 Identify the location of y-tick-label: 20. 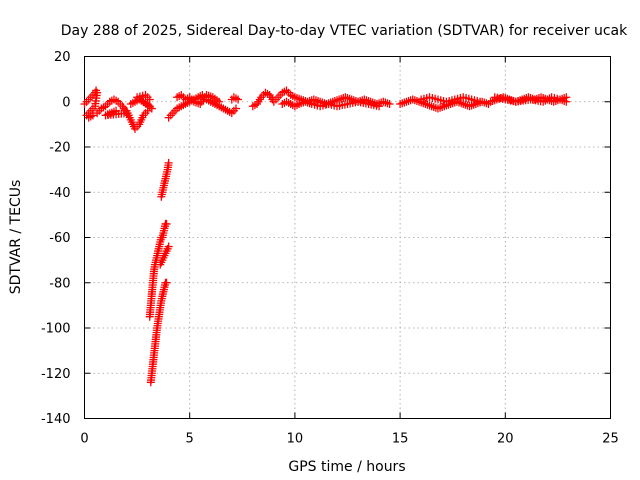
(62, 57).